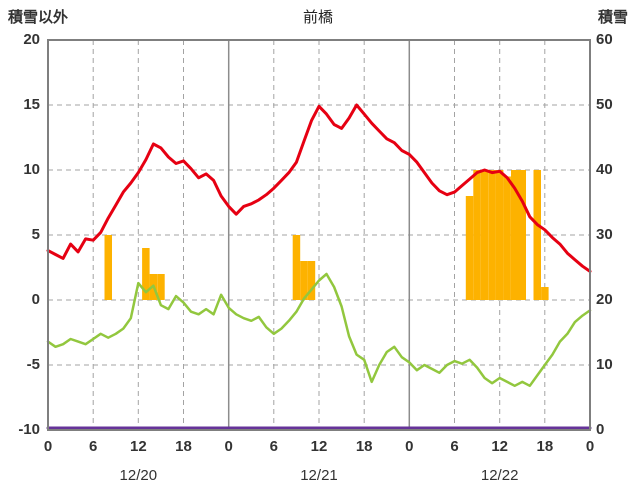 The height and width of the screenshot is (501, 636). Describe the element at coordinates (604, 364) in the screenshot. I see `right-axis-tick: 10` at that location.